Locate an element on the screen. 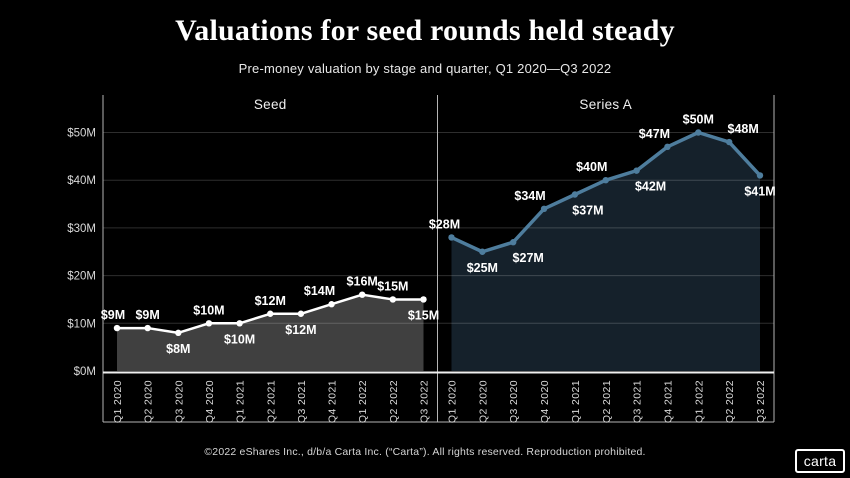  series-a-value-label: $27M is located at coordinates (528, 258).